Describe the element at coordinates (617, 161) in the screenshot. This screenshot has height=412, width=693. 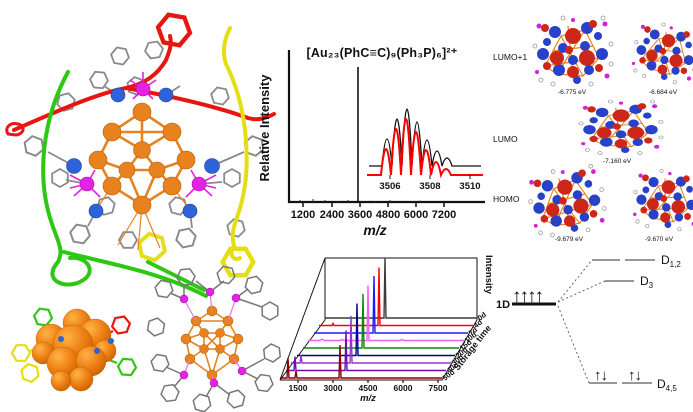
I see `orbital-energy: -7.160 eV` at that location.